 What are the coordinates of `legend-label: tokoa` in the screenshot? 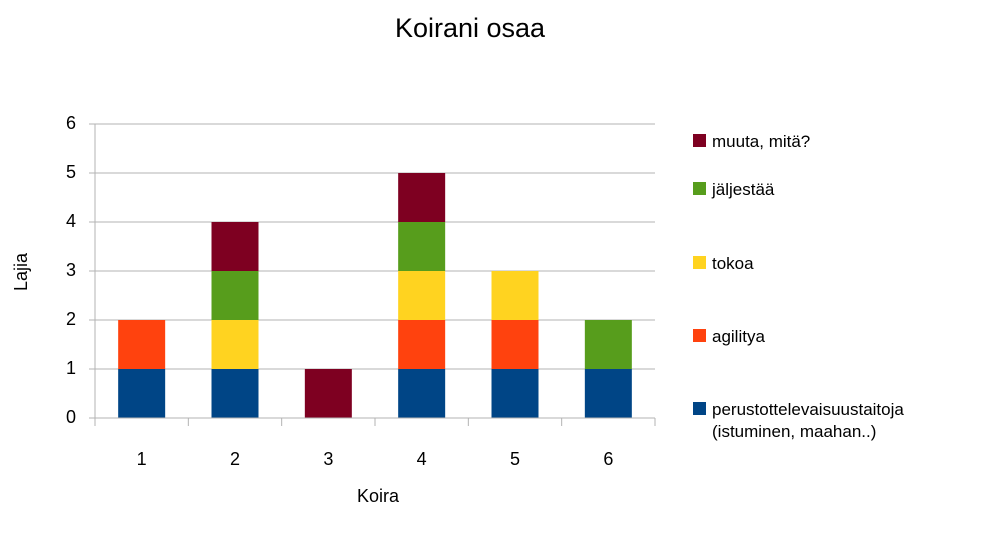 It's located at (733, 263).